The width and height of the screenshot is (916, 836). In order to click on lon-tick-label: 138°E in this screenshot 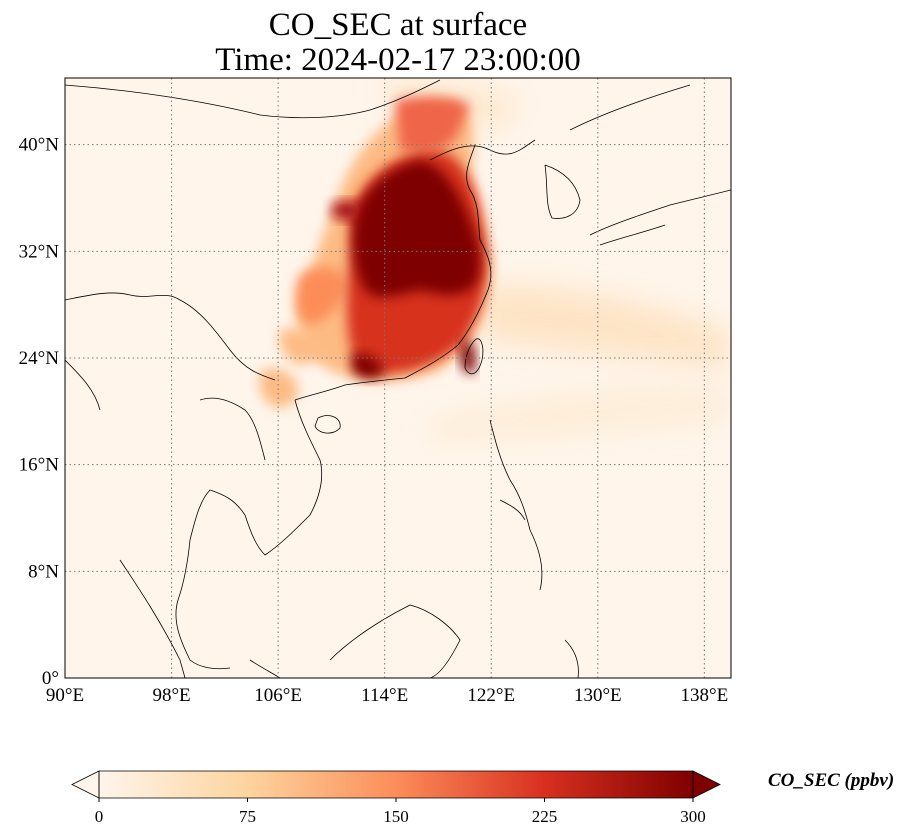, I will do `click(705, 695)`.